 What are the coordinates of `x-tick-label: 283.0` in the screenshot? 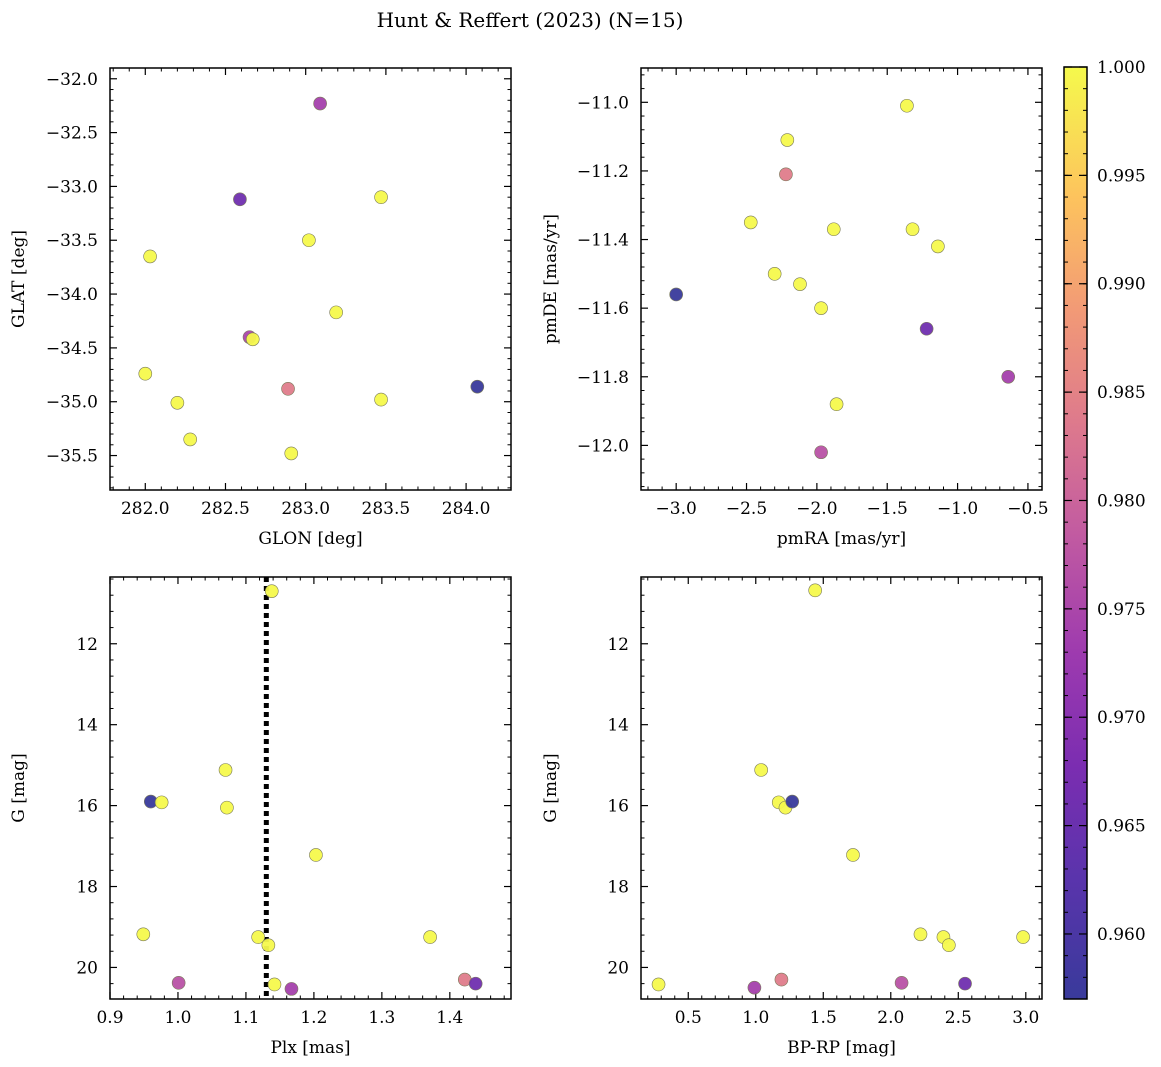 It's located at (305, 509).